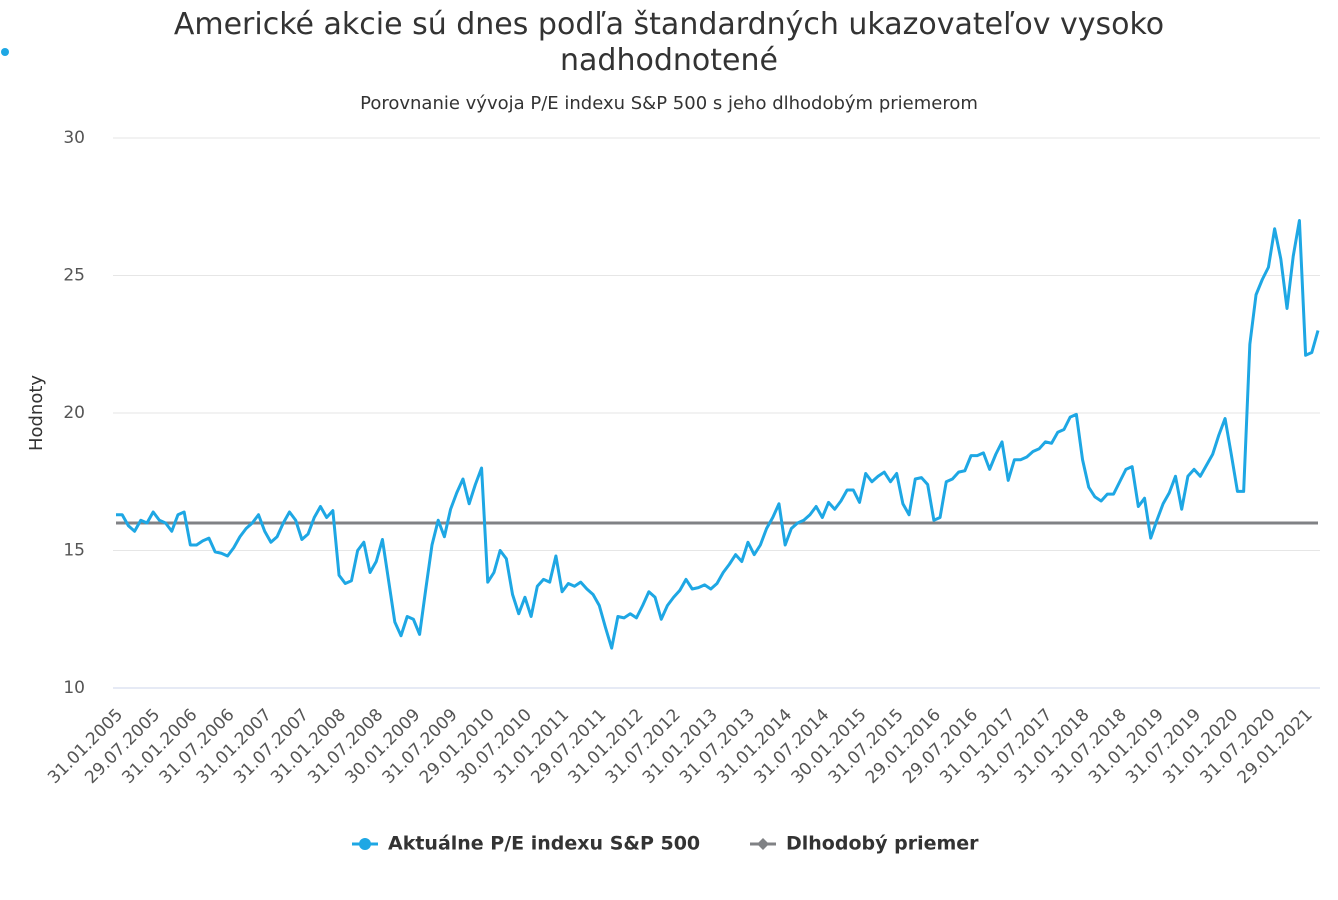 This screenshot has height=900, width=1338. Describe the element at coordinates (36, 413) in the screenshot. I see `y-axis-title: Hodnoty` at that location.